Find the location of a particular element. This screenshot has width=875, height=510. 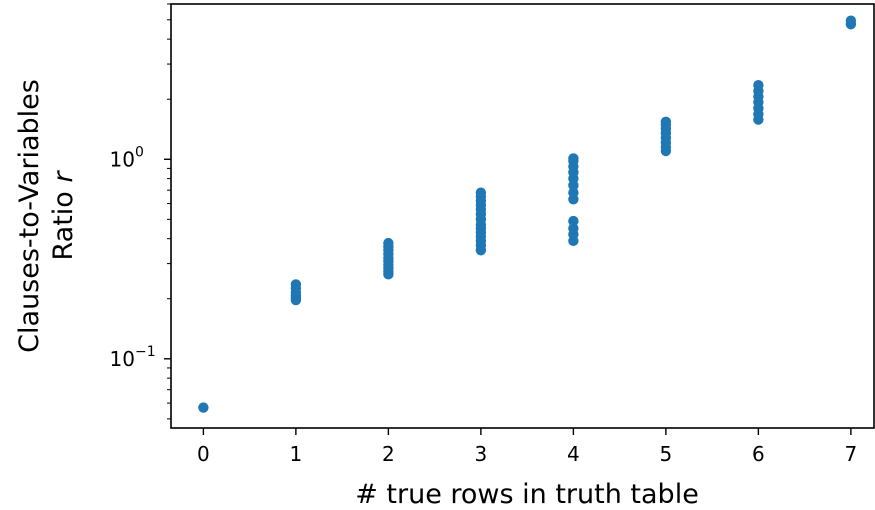

y-axis-label-ratio: Ratio is located at coordinates (63, 222).